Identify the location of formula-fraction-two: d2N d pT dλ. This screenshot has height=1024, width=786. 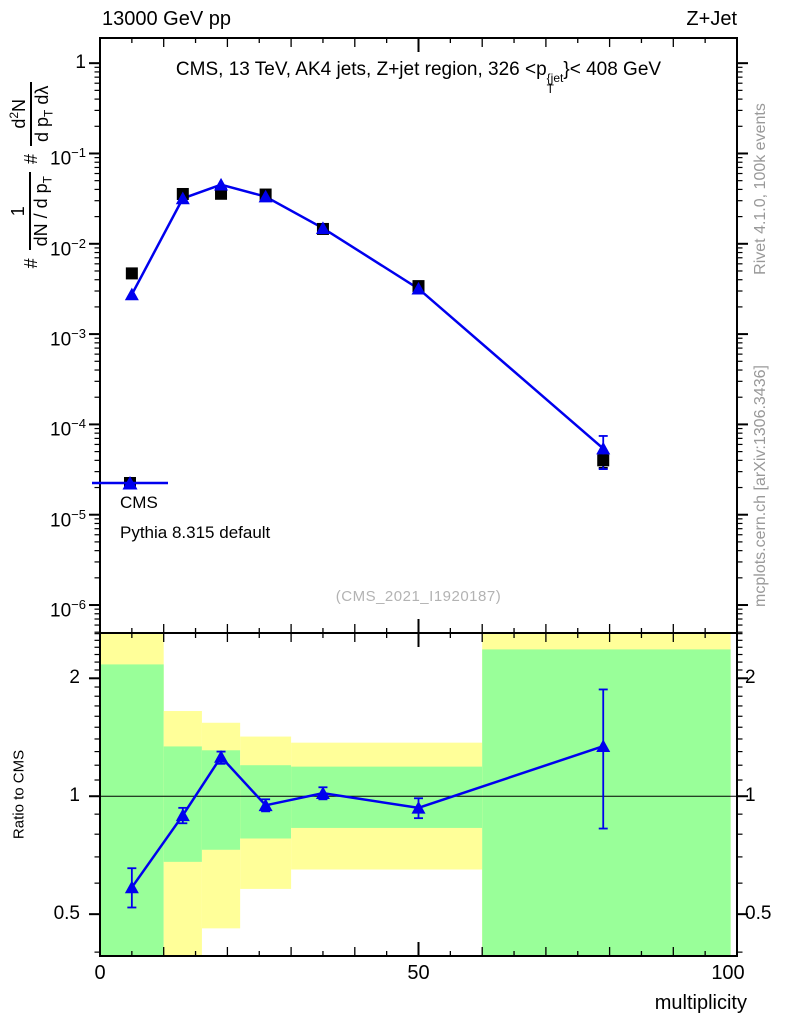
(30, 113).